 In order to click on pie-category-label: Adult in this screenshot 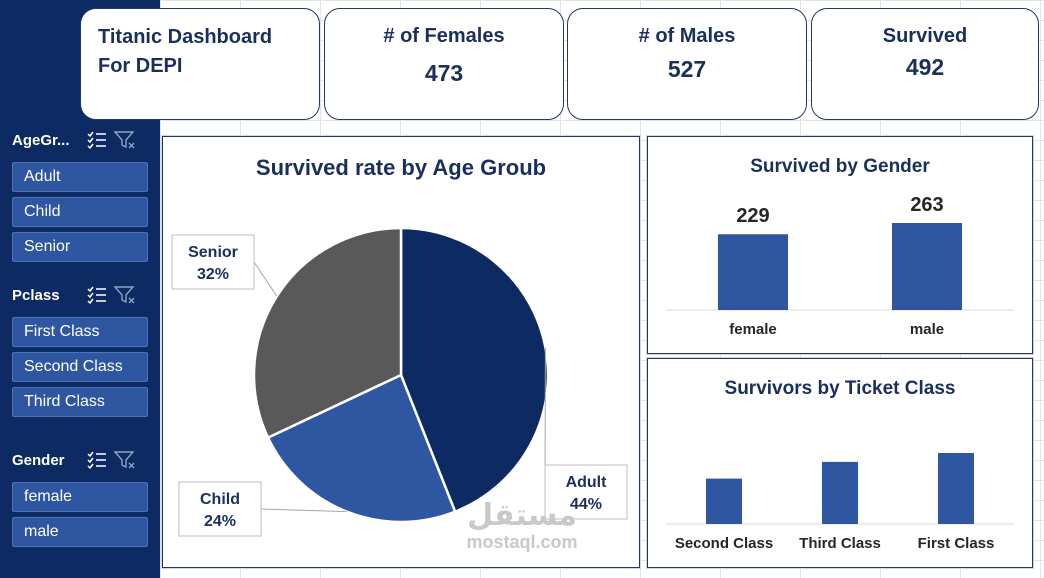, I will do `click(587, 482)`.